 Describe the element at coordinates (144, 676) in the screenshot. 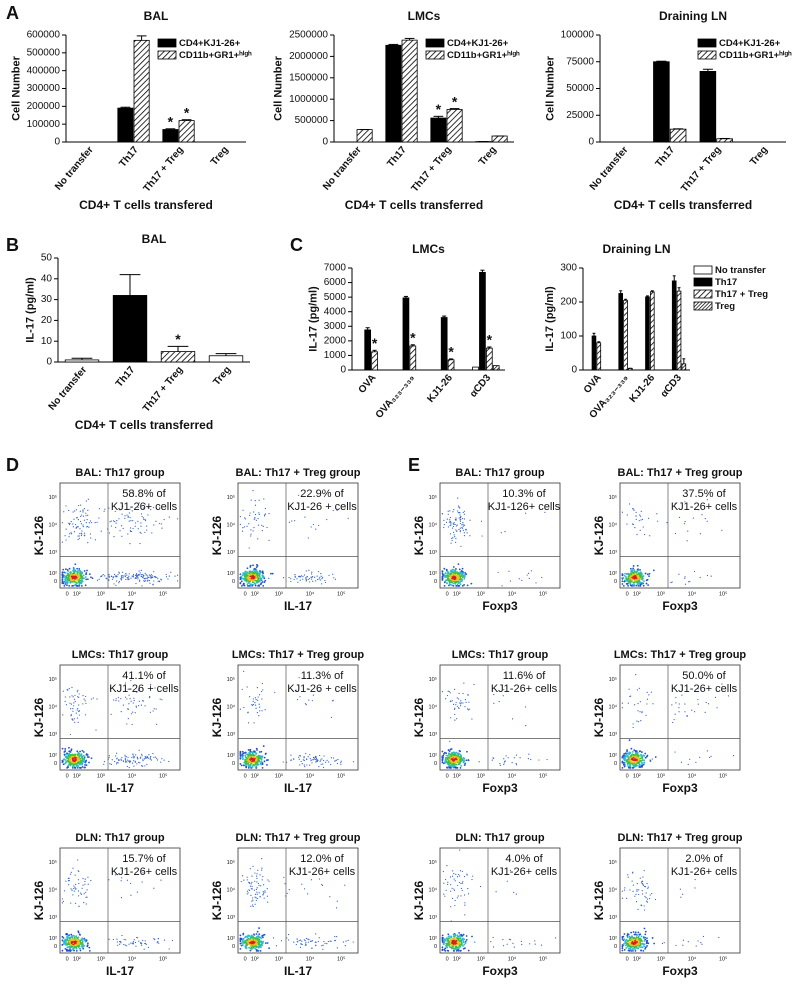

I see `gate-annotation: 41.1% of` at that location.